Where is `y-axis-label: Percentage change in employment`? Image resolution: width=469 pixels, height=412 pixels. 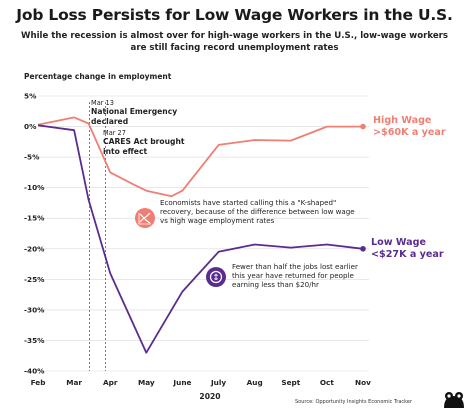
y-axis-label: Percentage change in employment is located at coordinates (98, 76).